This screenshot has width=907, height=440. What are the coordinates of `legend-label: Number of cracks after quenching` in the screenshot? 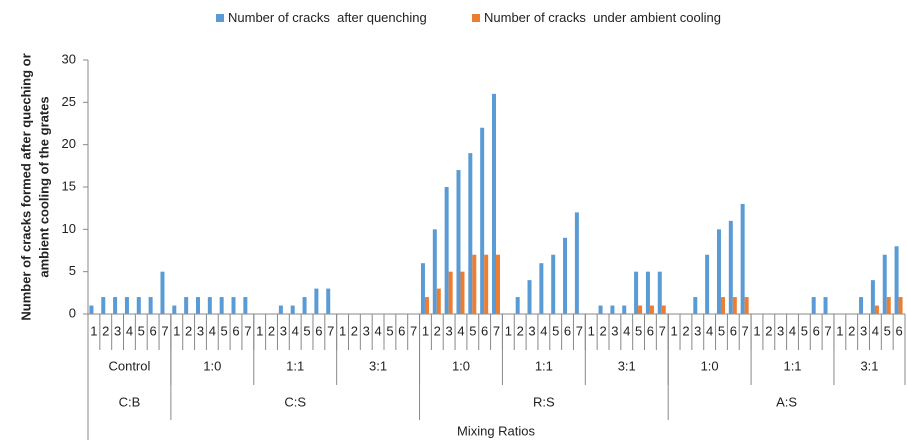 It's located at (327, 17).